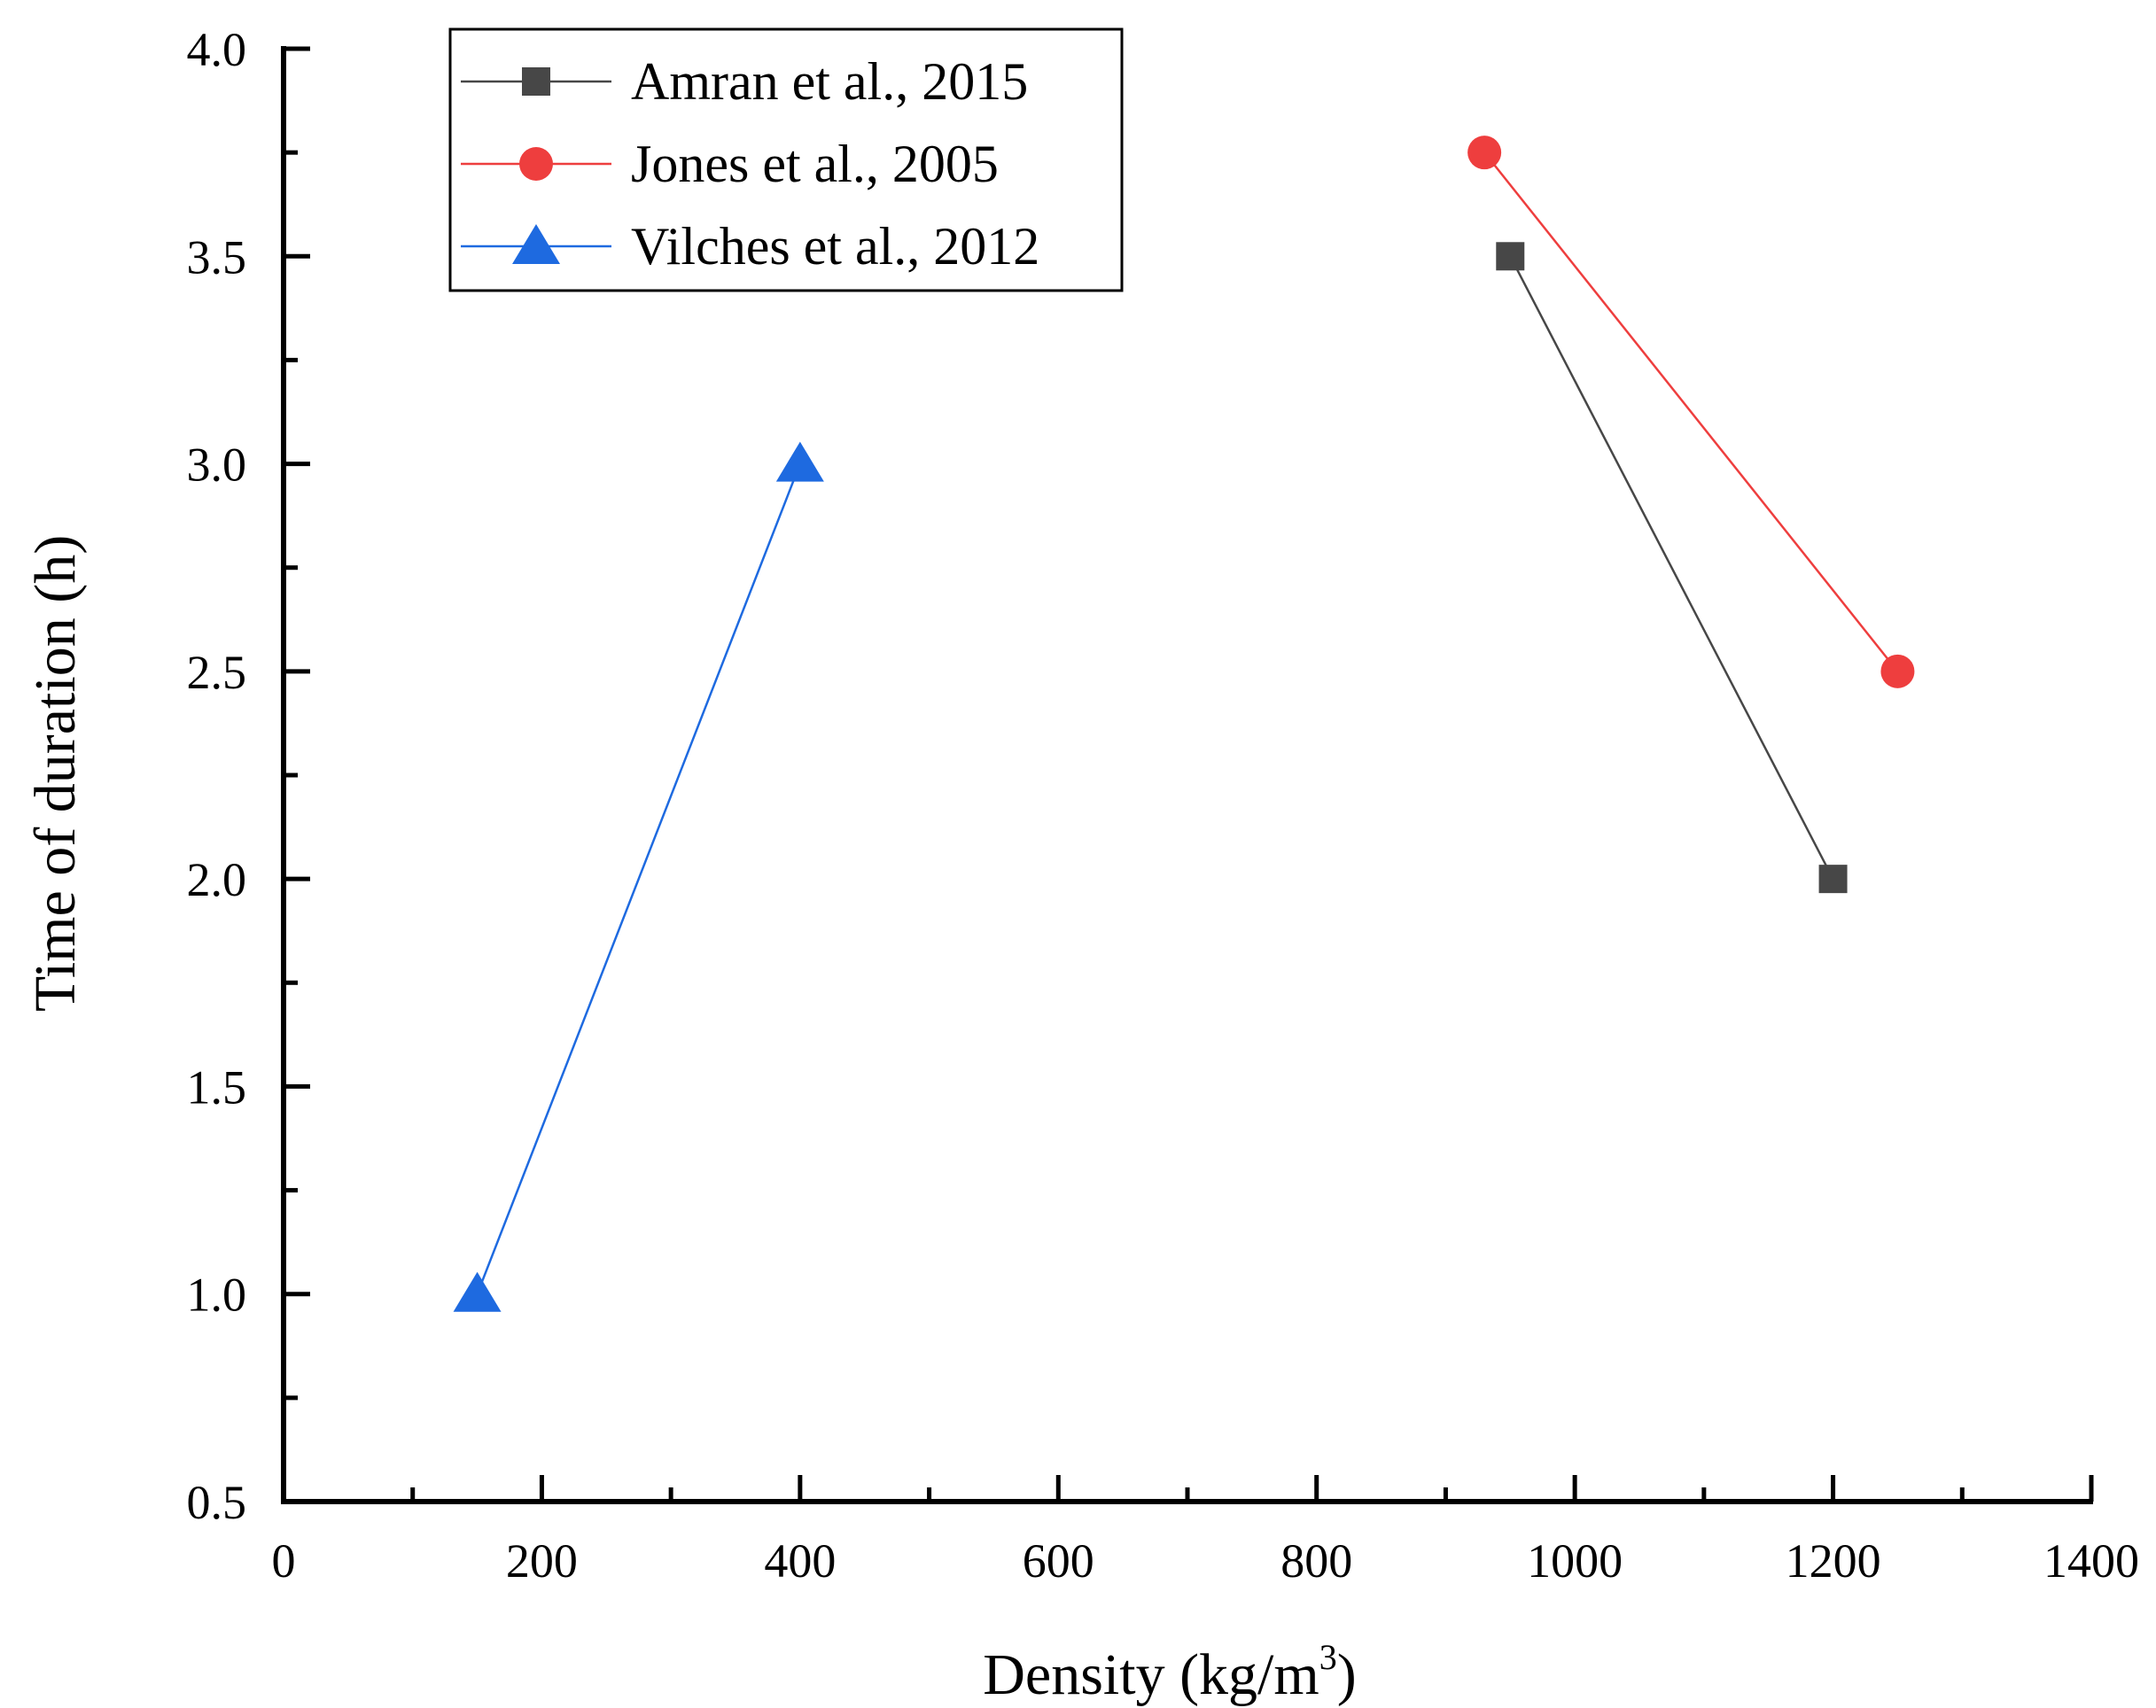  Describe the element at coordinates (542, 1561) in the screenshot. I see `x-tick-label: 200` at that location.